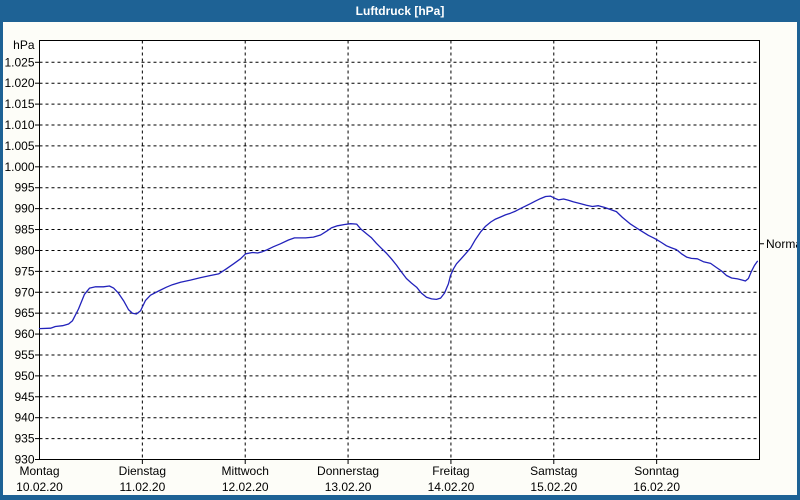 The width and height of the screenshot is (800, 500). Describe the element at coordinates (24, 439) in the screenshot. I see `y-axis-label: 935` at that location.